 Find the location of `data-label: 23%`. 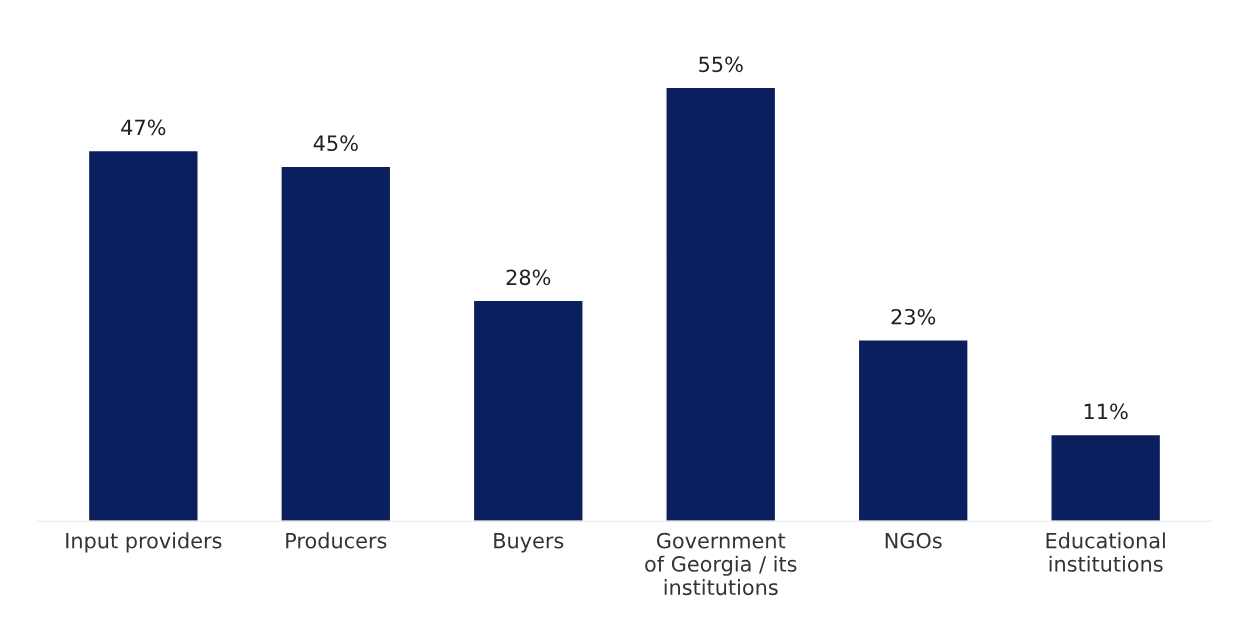

data-label: 23% is located at coordinates (913, 316).